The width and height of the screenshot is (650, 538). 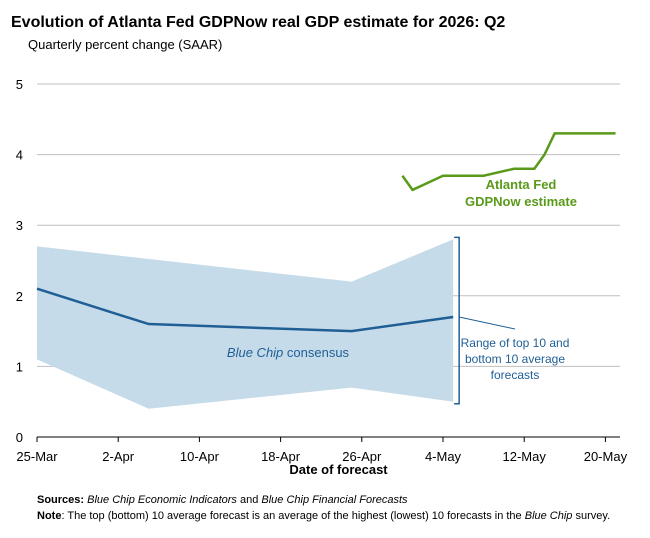 I want to click on gdpnow-series-label: GDPNow estimate, so click(x=521, y=201).